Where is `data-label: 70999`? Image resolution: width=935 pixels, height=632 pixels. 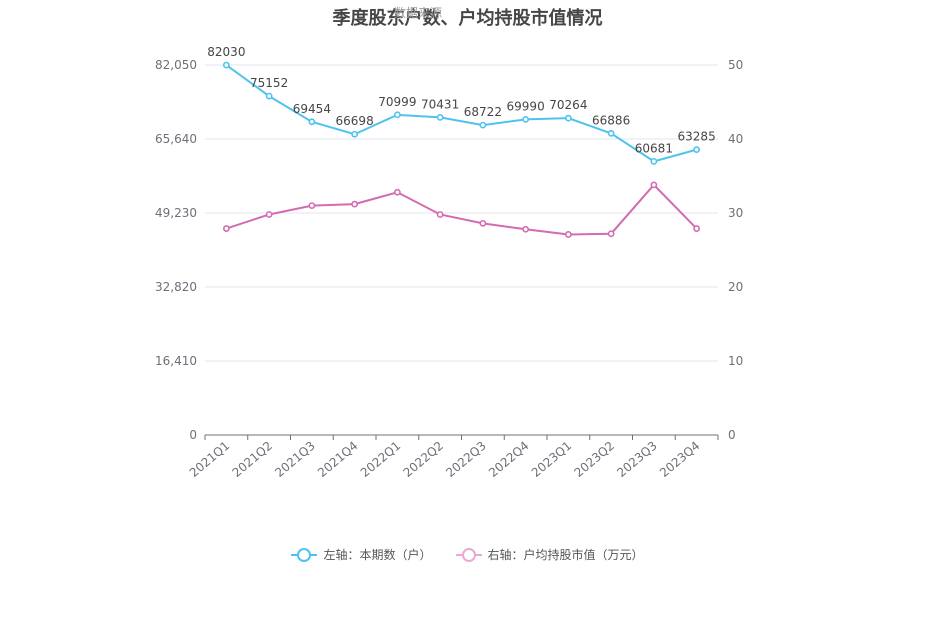
data-label: 70999 is located at coordinates (397, 102).